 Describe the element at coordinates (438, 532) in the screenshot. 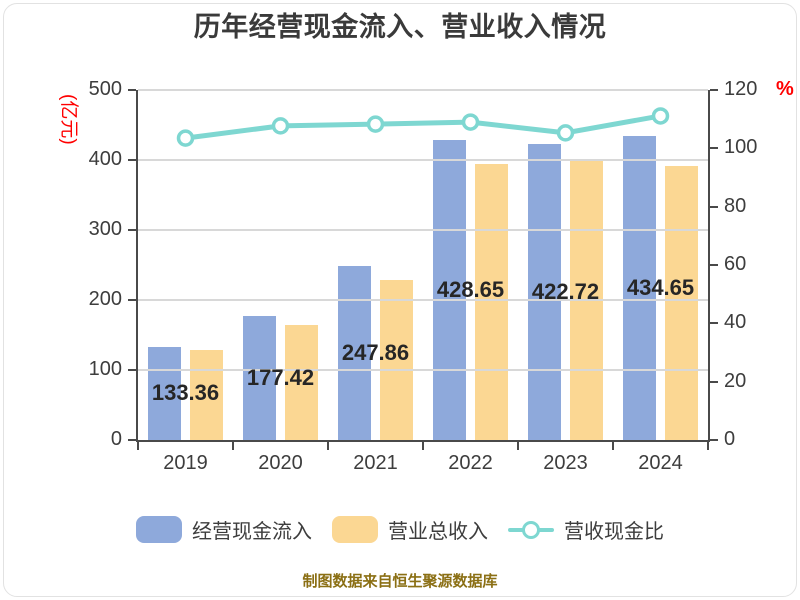

I see `legend-label-total-revenue: 营业总收入` at that location.